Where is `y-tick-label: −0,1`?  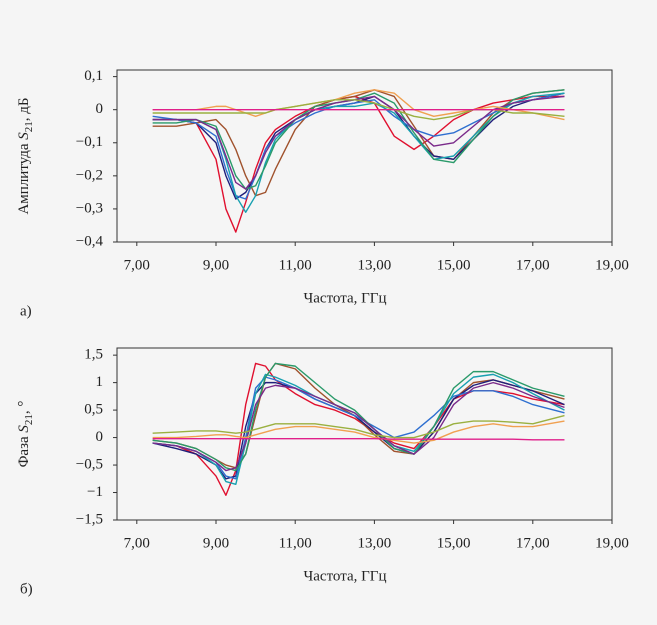 y-tick-label: −0,1 is located at coordinates (89, 142).